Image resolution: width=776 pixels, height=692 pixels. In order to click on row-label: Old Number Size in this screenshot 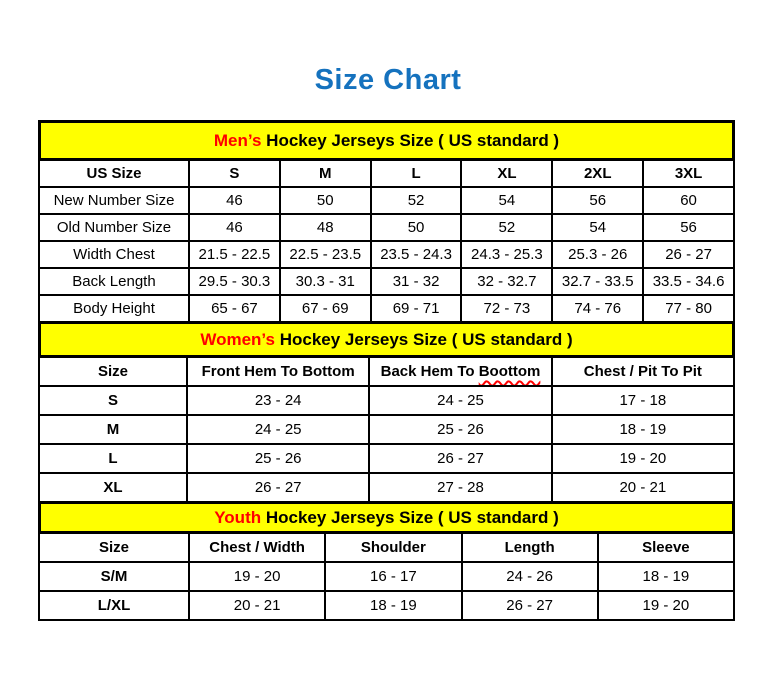, I will do `click(114, 227)`.